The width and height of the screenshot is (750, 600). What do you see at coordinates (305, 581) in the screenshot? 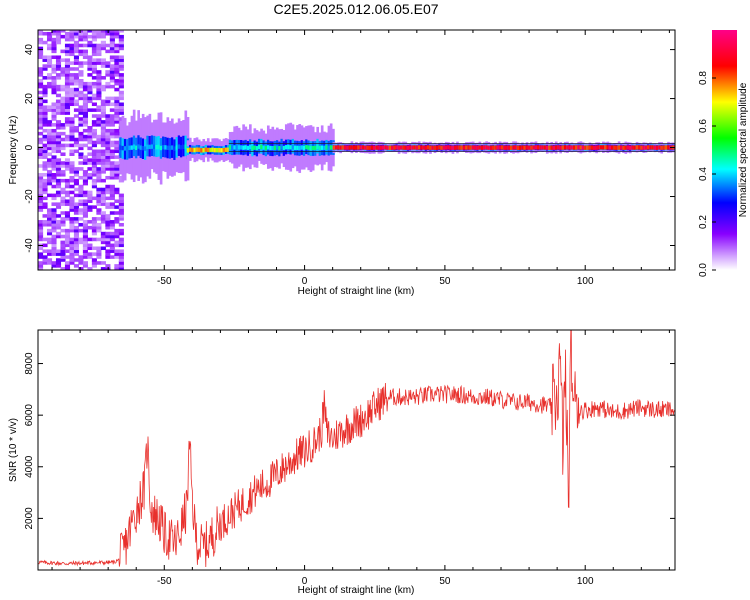
I see `snr-xtick-label: 0` at bounding box center [305, 581].